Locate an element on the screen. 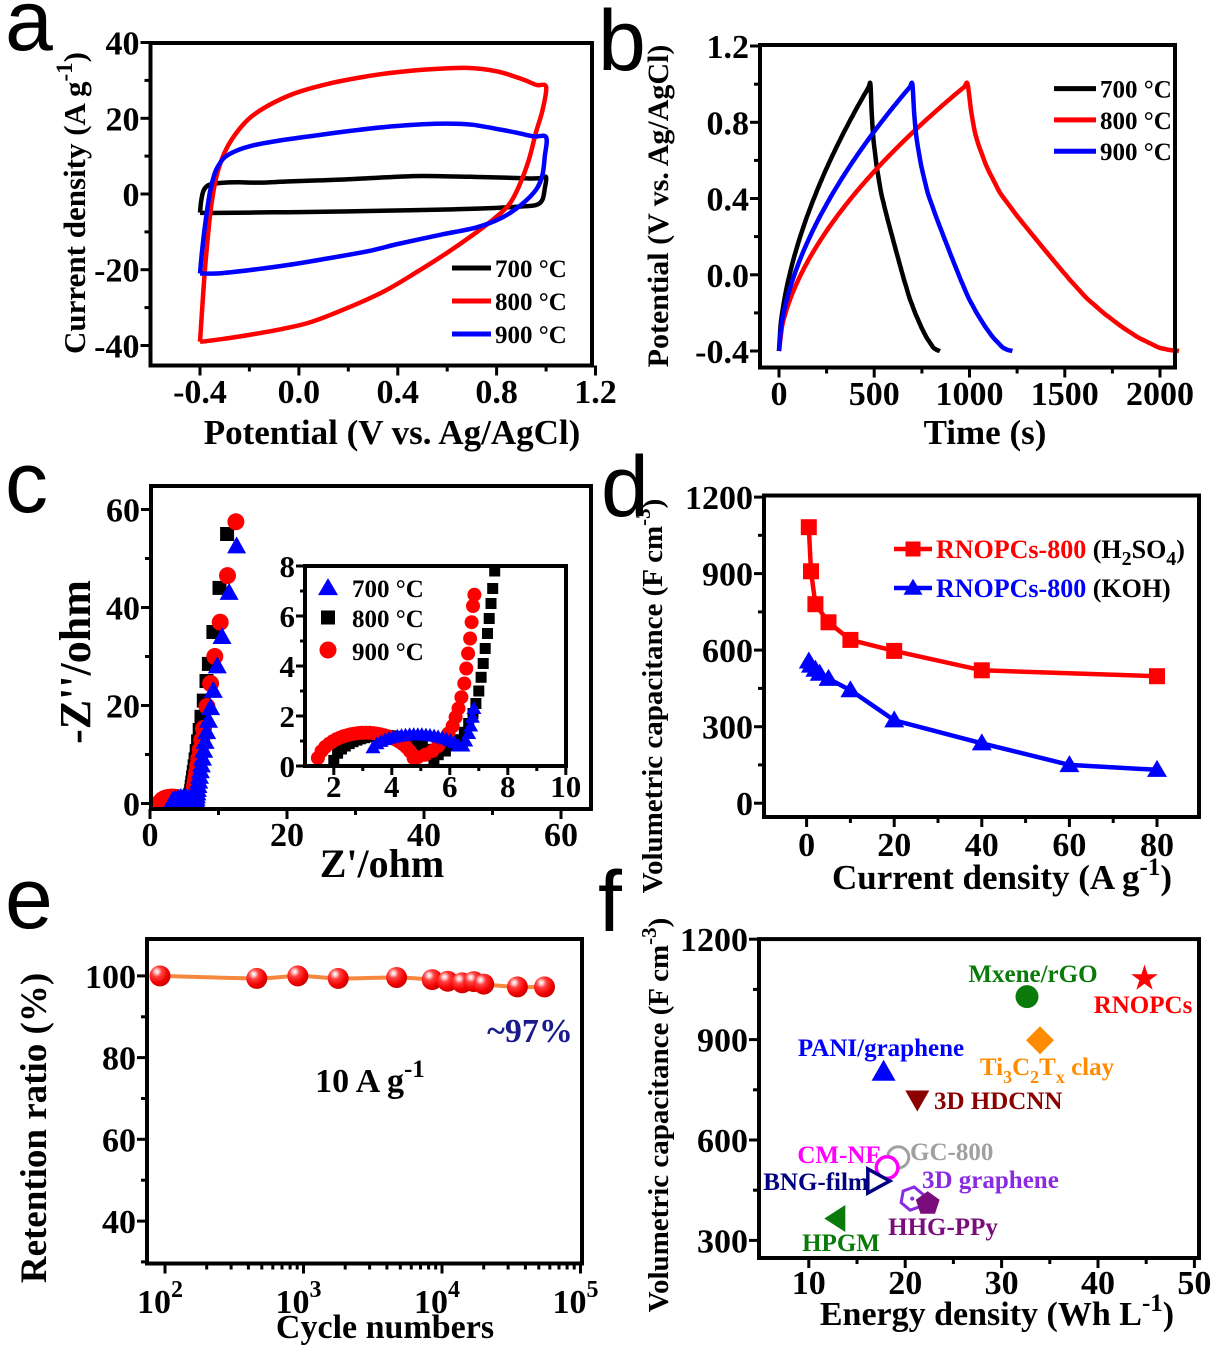 The width and height of the screenshot is (1220, 1353). svg-text: 3D HDCNN is located at coordinates (998, 1101).